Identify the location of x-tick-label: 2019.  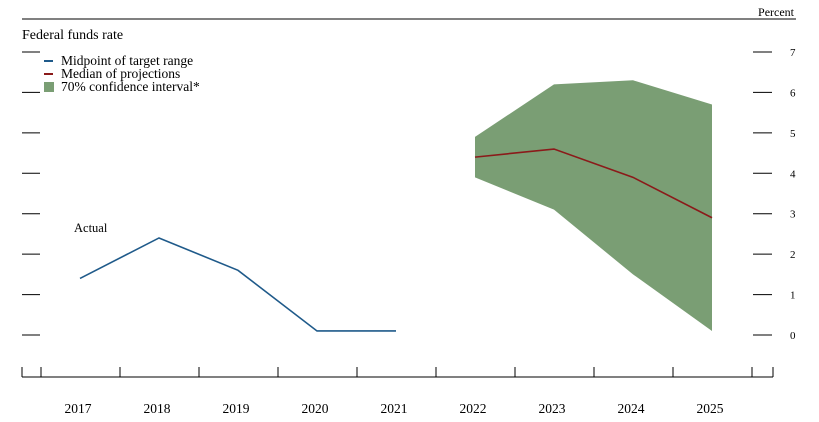
(236, 408).